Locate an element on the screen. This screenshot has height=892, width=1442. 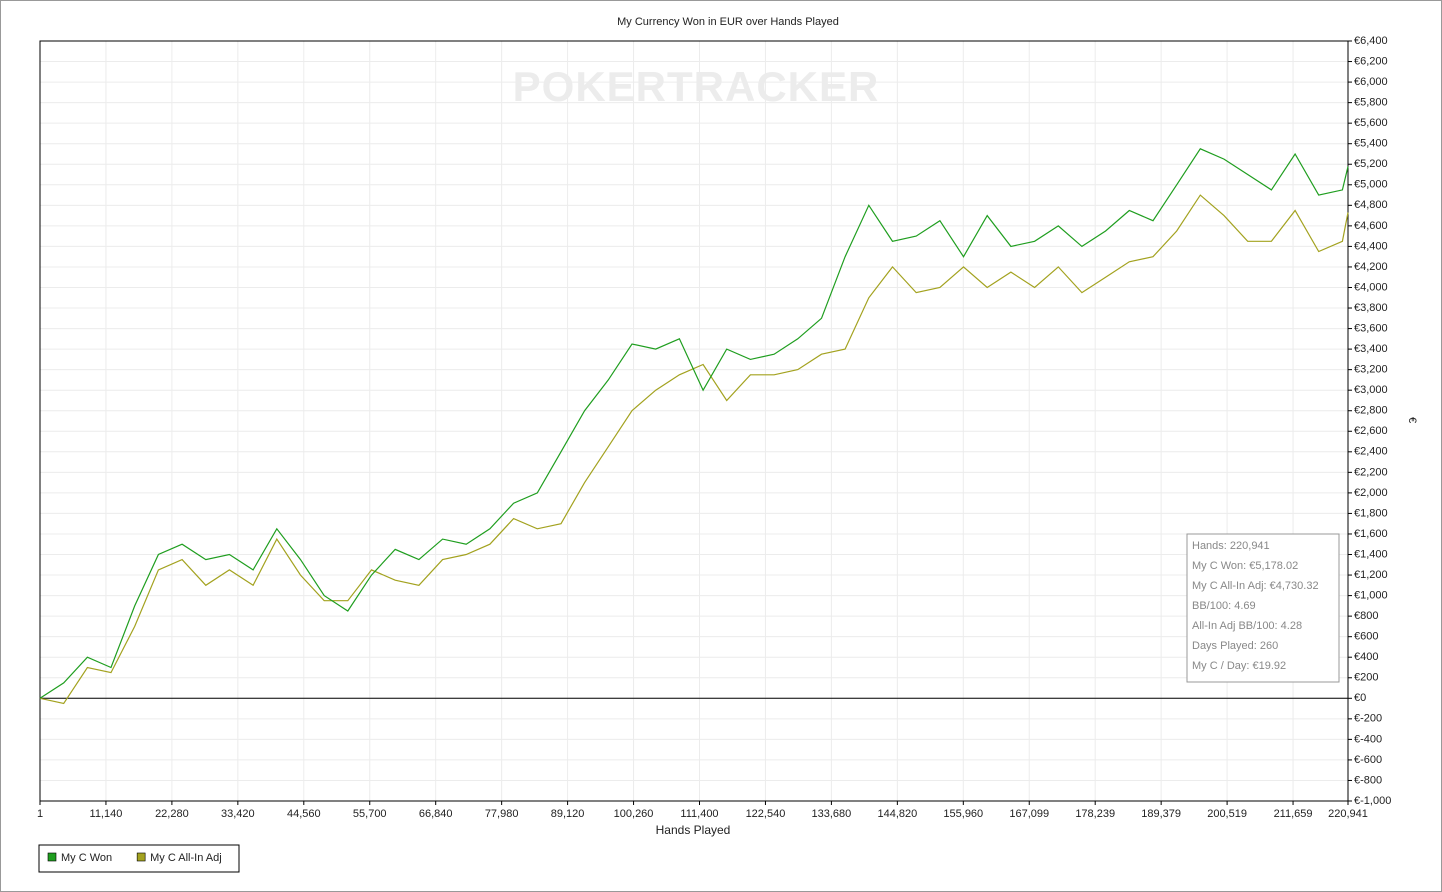
y-tick-label: €5,600 is located at coordinates (1371, 123).